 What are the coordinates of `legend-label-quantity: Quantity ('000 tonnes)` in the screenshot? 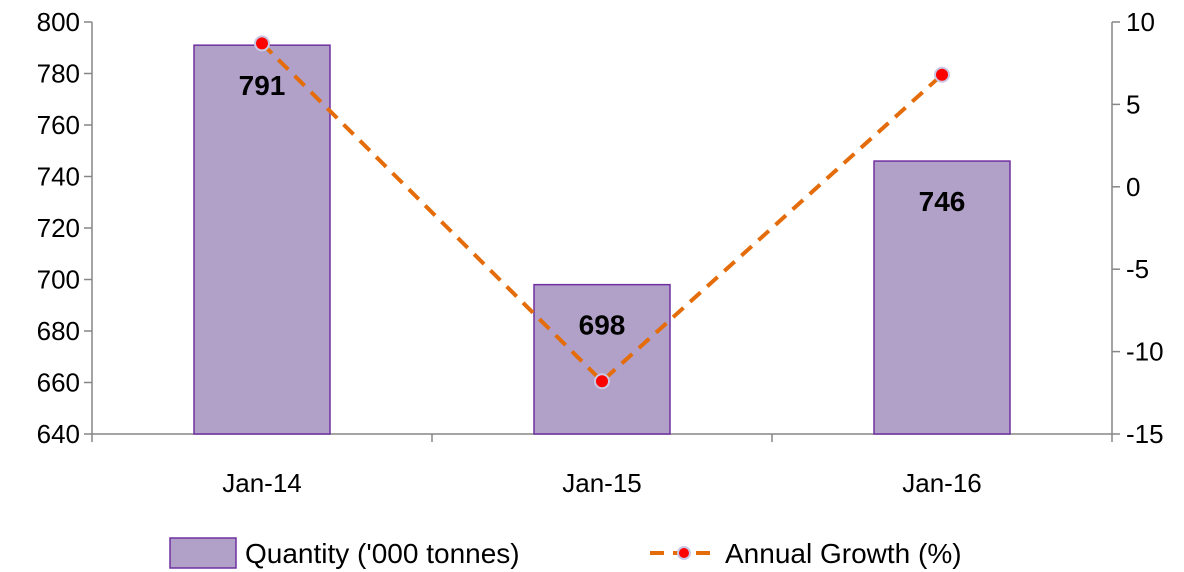 It's located at (382, 553).